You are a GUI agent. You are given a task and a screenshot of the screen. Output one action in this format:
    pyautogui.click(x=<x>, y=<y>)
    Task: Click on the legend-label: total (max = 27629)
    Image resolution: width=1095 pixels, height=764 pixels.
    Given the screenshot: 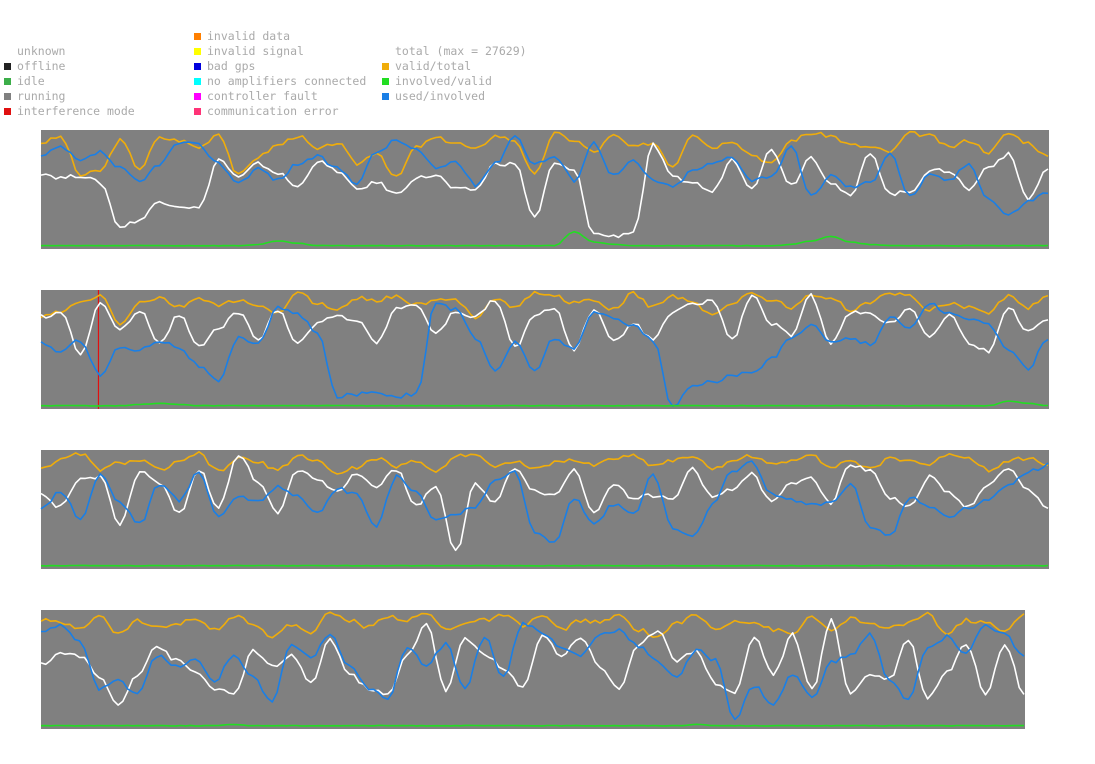 What is the action you would take?
    pyautogui.click(x=461, y=51)
    